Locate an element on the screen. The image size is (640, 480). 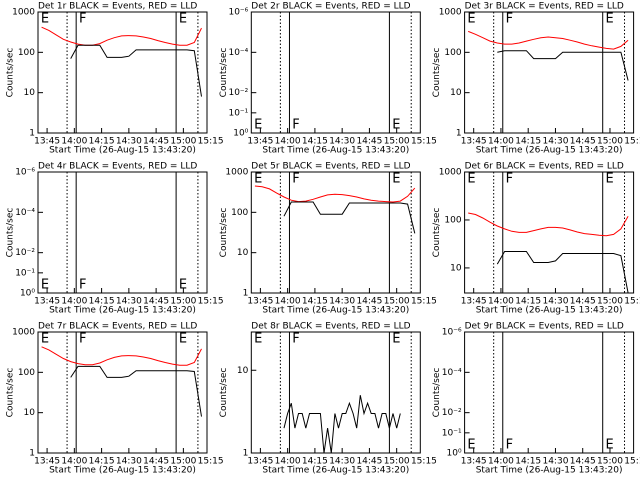
panel-title: Det 1r BLACK = Events, RED = LLD is located at coordinates (117, 7).